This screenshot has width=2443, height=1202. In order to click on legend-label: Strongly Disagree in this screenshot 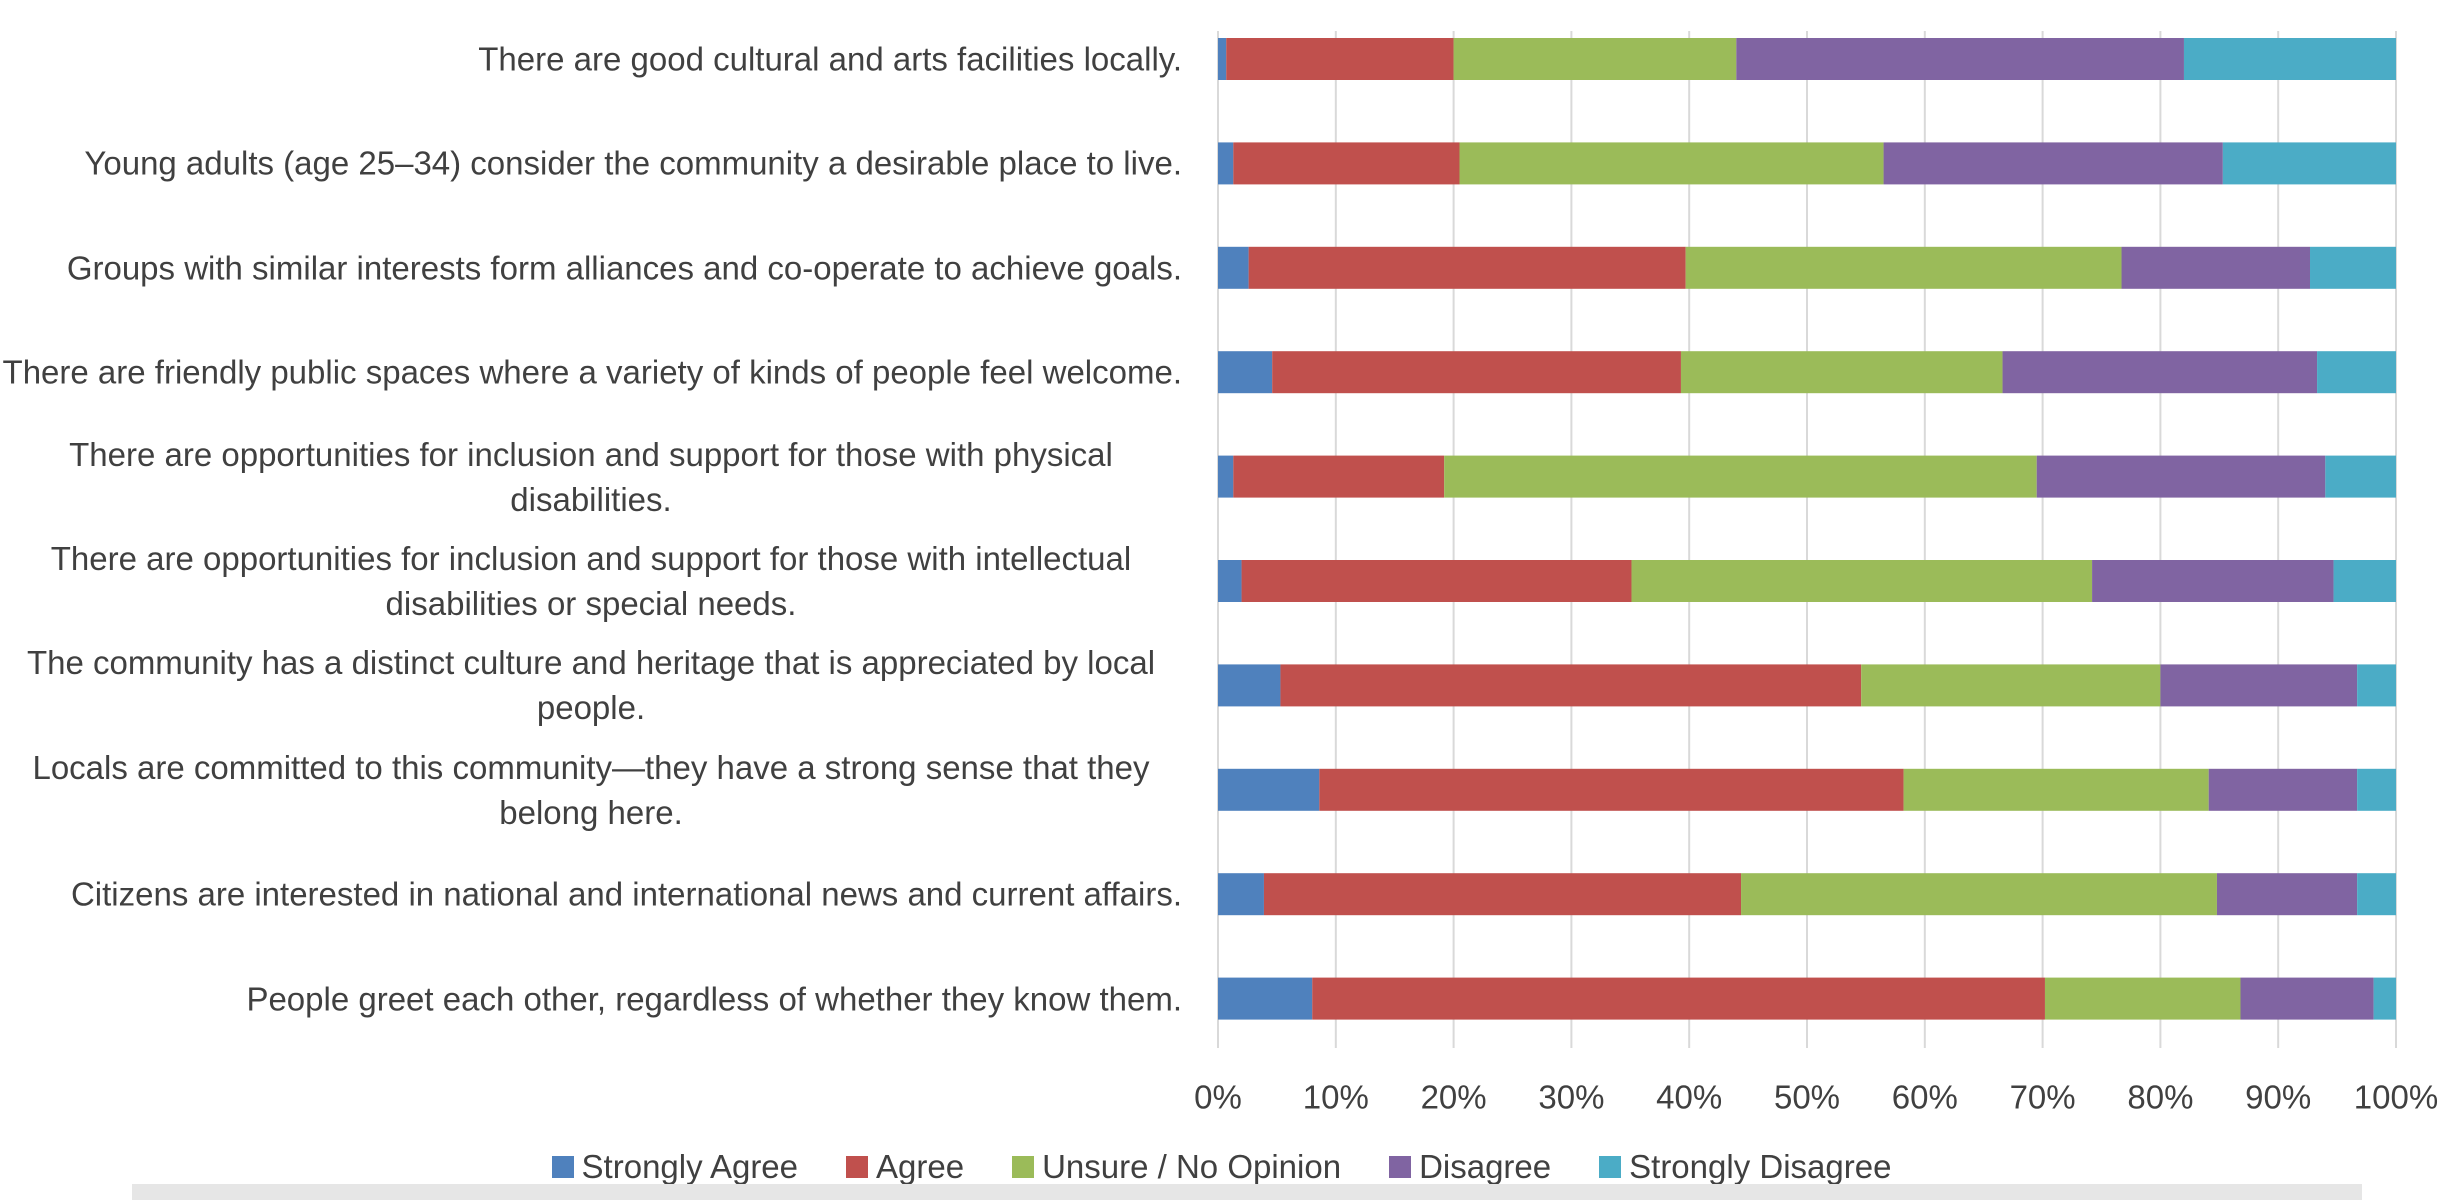, I will do `click(1760, 1166)`.